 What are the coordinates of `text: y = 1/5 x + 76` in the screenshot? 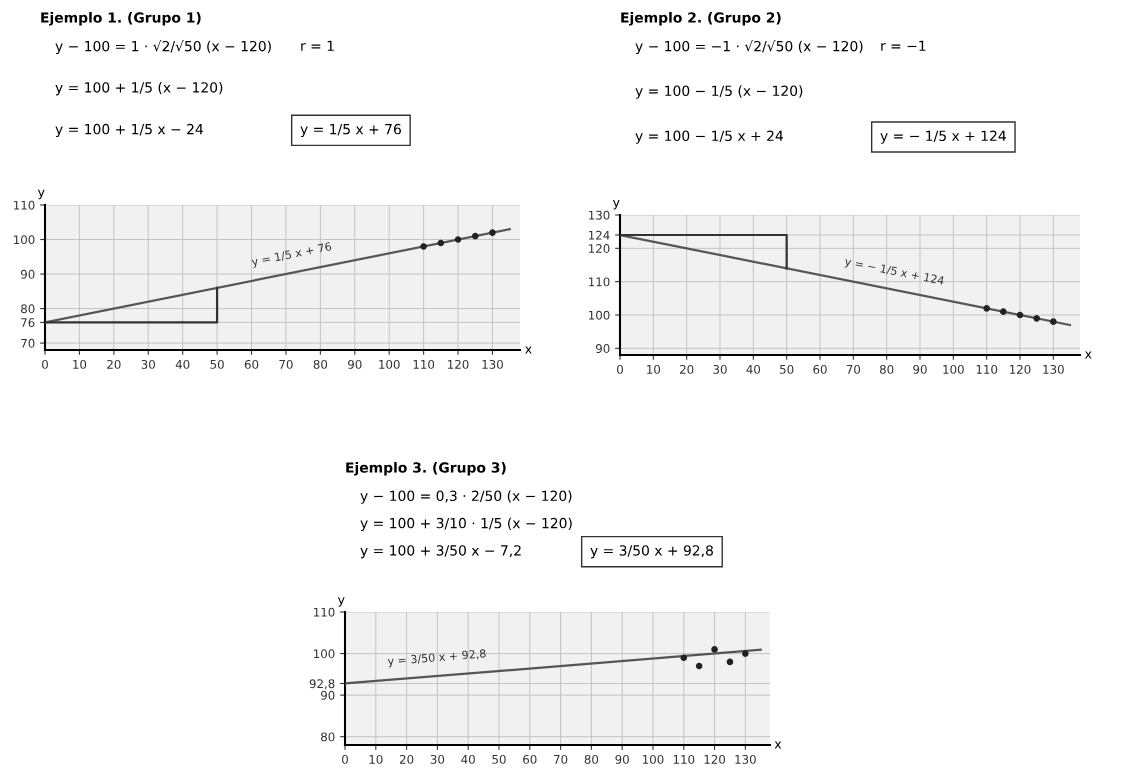 It's located at (350, 130).